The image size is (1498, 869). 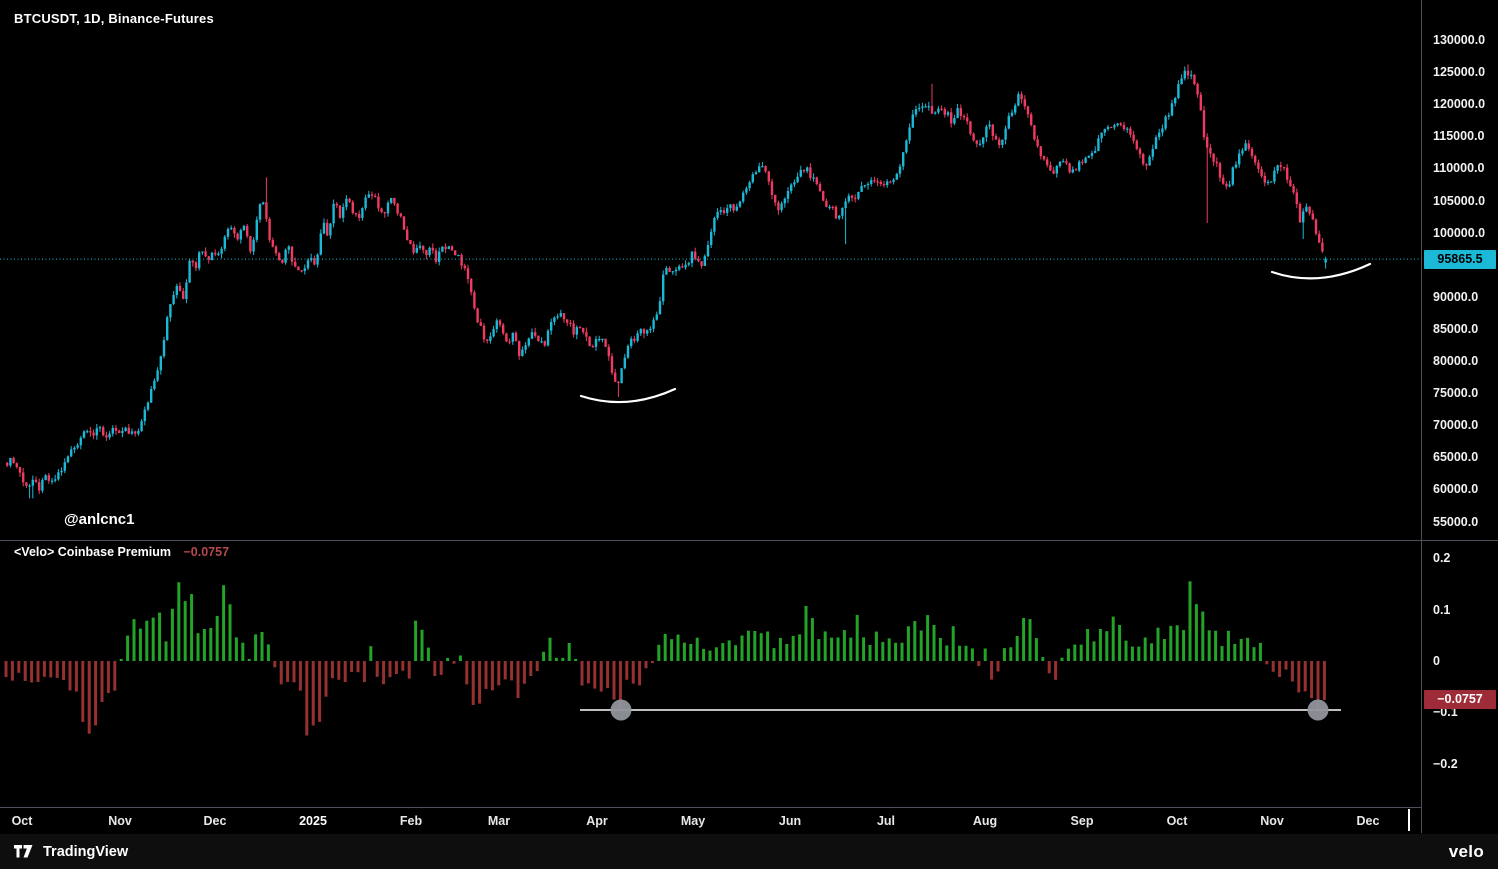 What do you see at coordinates (1456, 521) in the screenshot?
I see `price-tick-label: 55000.0` at bounding box center [1456, 521].